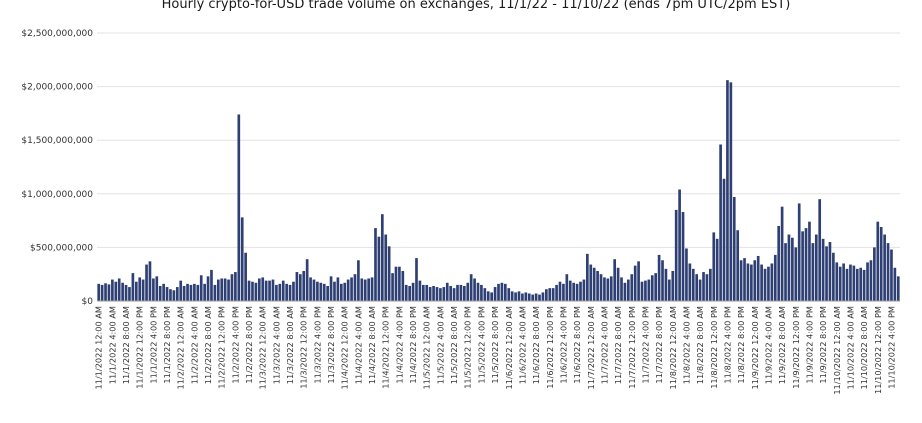  I want to click on y-tick-label: $1,000,000,000, so click(57, 195).